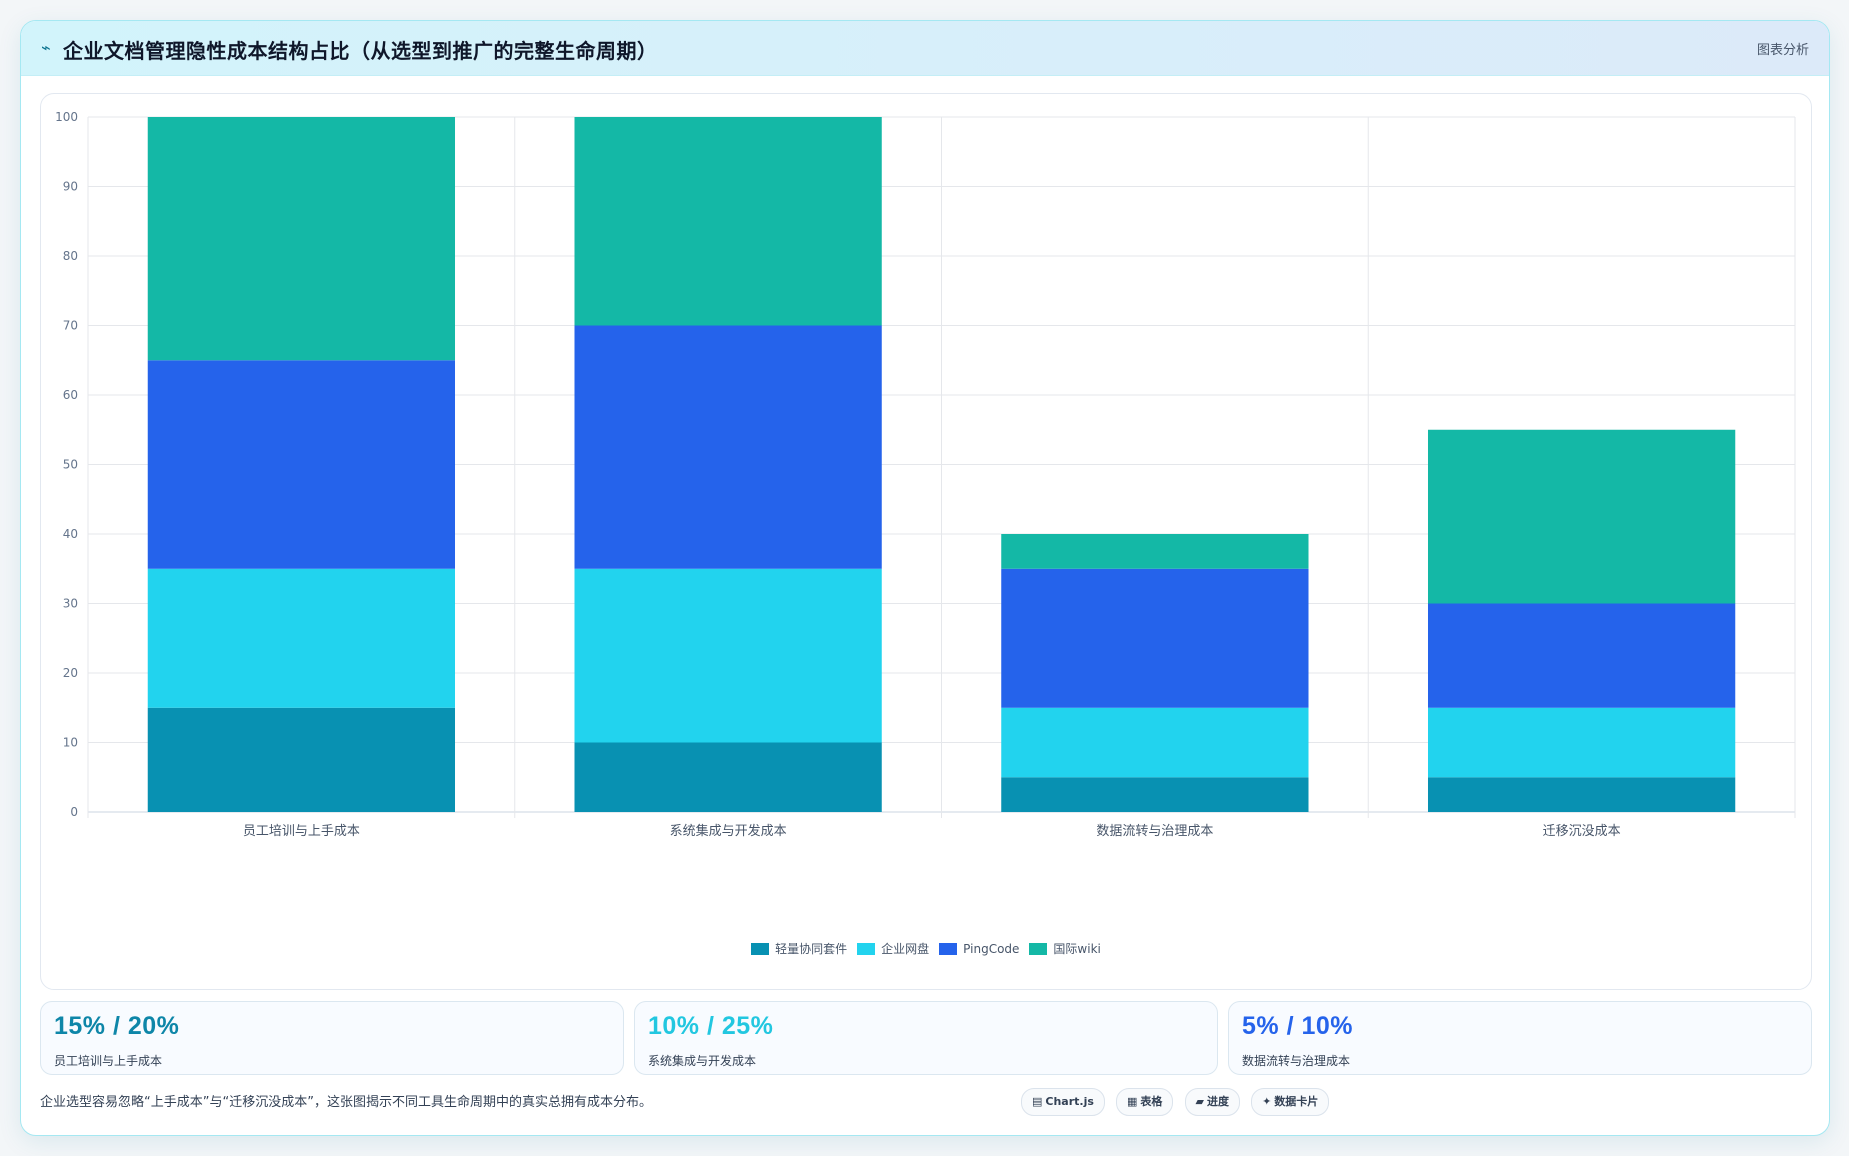  I want to click on y-tick-label: 0, so click(74, 812).